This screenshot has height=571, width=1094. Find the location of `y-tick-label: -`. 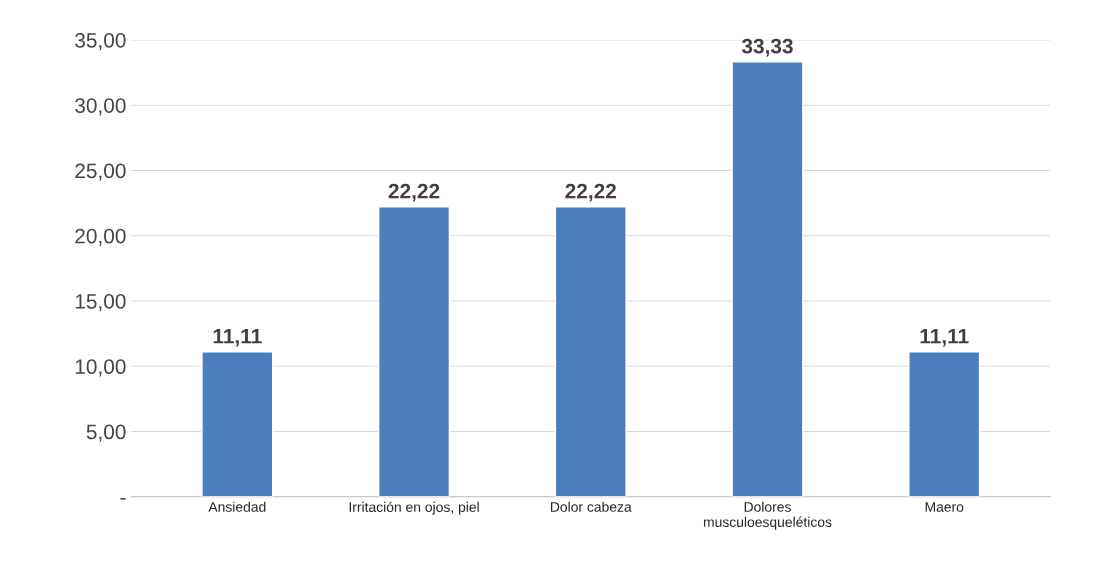

y-tick-label: - is located at coordinates (123, 498).